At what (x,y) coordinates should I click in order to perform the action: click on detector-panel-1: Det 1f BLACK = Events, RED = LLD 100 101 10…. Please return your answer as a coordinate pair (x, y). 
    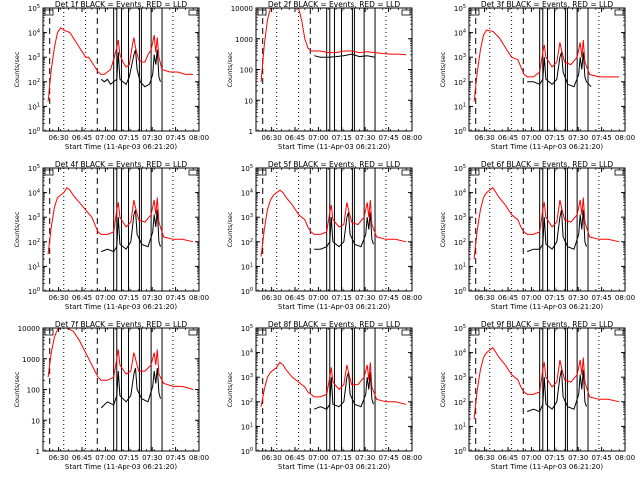
    Looking at the image, I should click on (111, 75).